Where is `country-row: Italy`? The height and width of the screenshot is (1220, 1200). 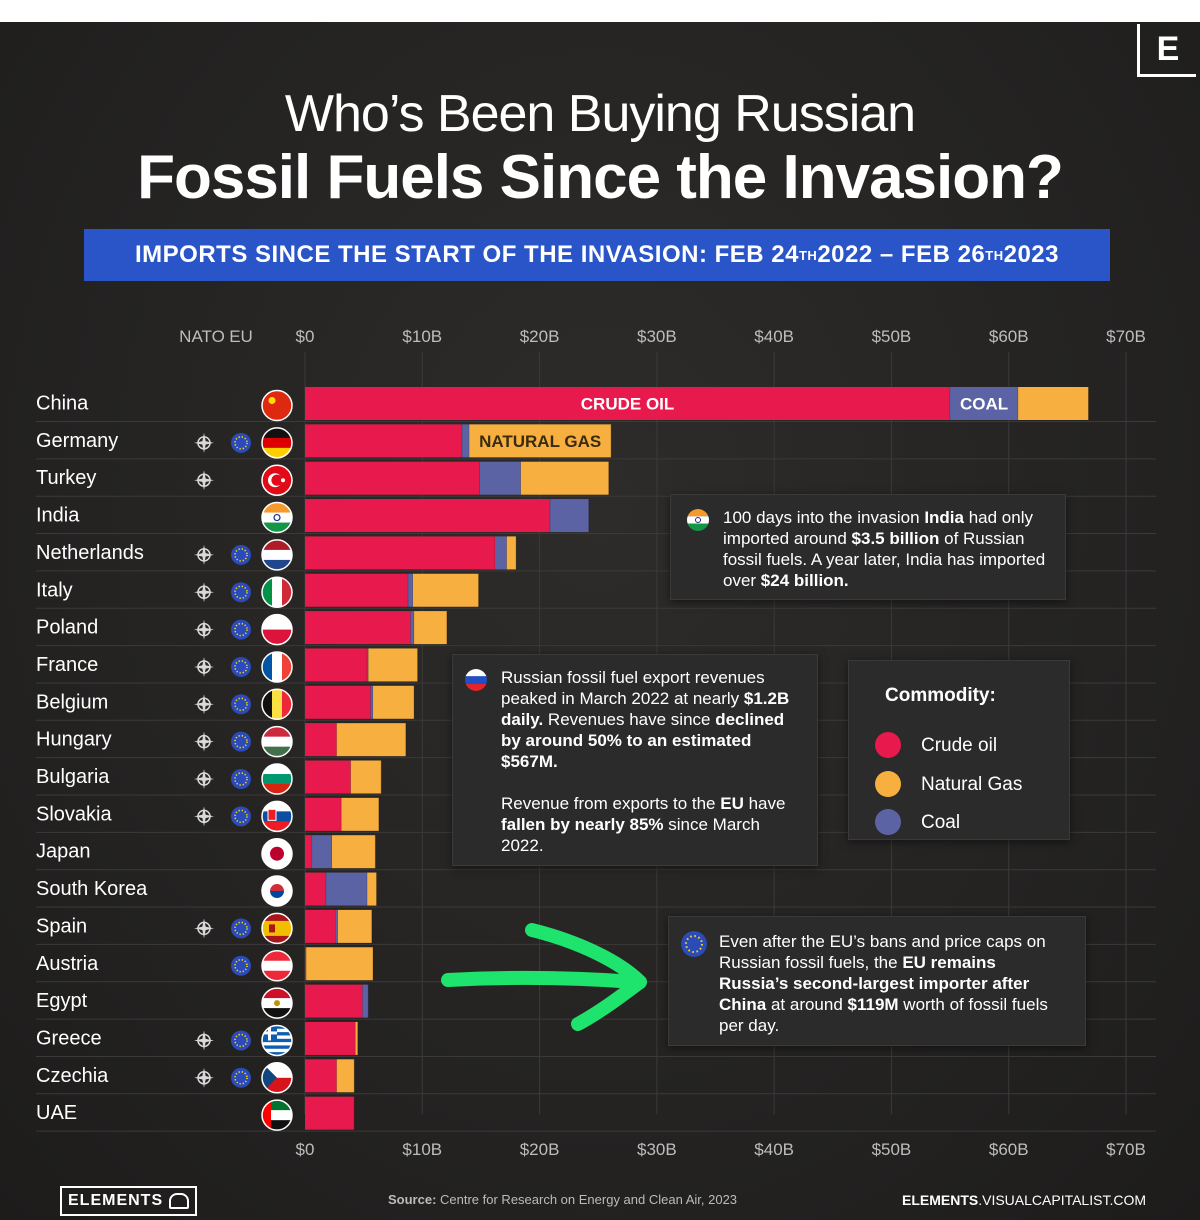
country-row: Italy is located at coordinates (596, 592).